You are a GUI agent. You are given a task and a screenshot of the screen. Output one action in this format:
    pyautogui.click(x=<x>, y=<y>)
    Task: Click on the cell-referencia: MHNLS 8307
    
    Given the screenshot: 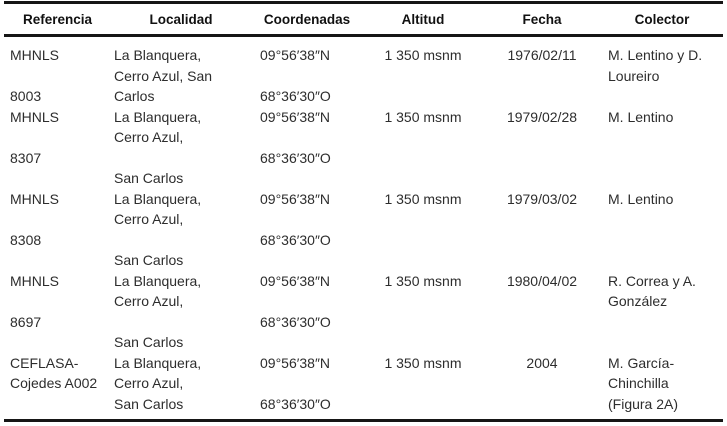 What is the action you would take?
    pyautogui.click(x=35, y=137)
    